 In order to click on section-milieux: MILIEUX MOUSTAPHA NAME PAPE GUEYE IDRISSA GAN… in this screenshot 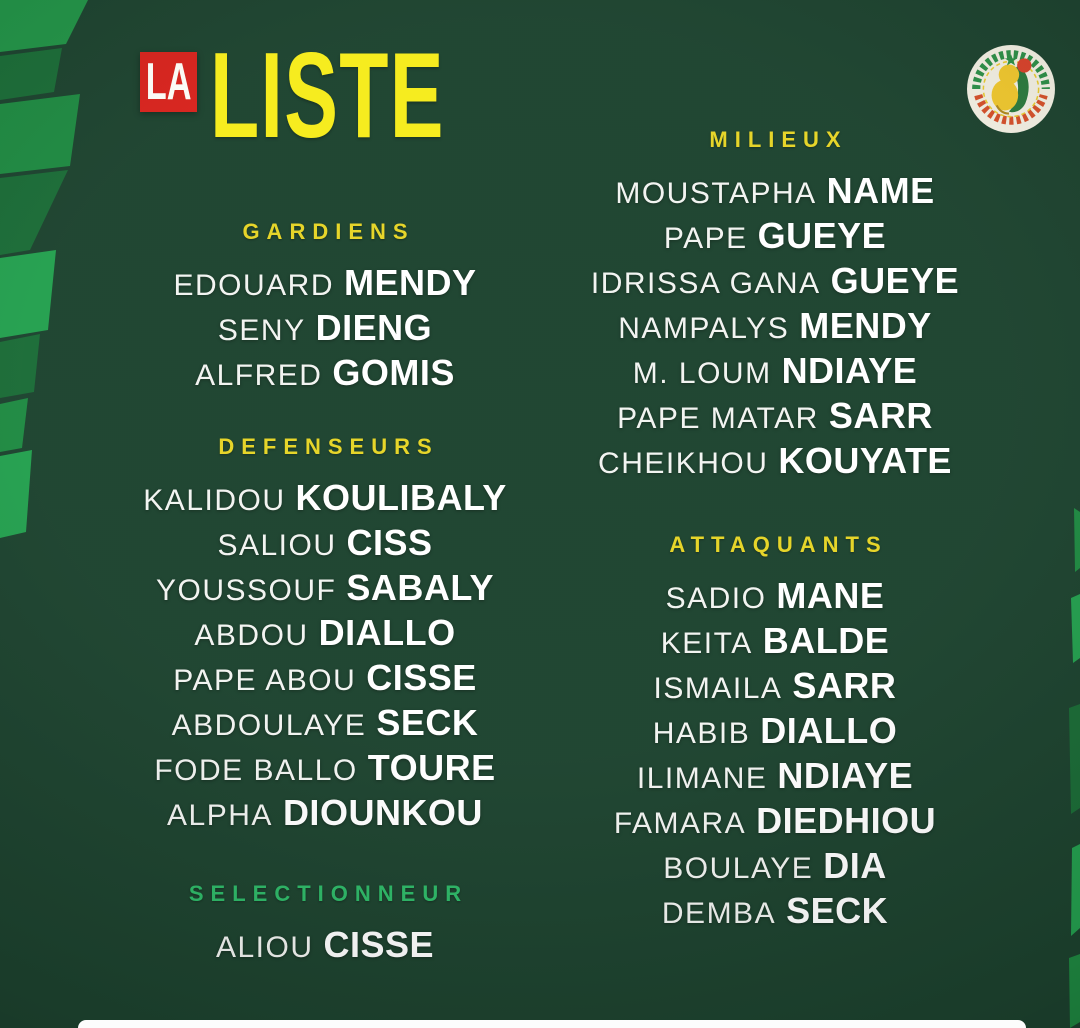, I will do `click(775, 304)`.